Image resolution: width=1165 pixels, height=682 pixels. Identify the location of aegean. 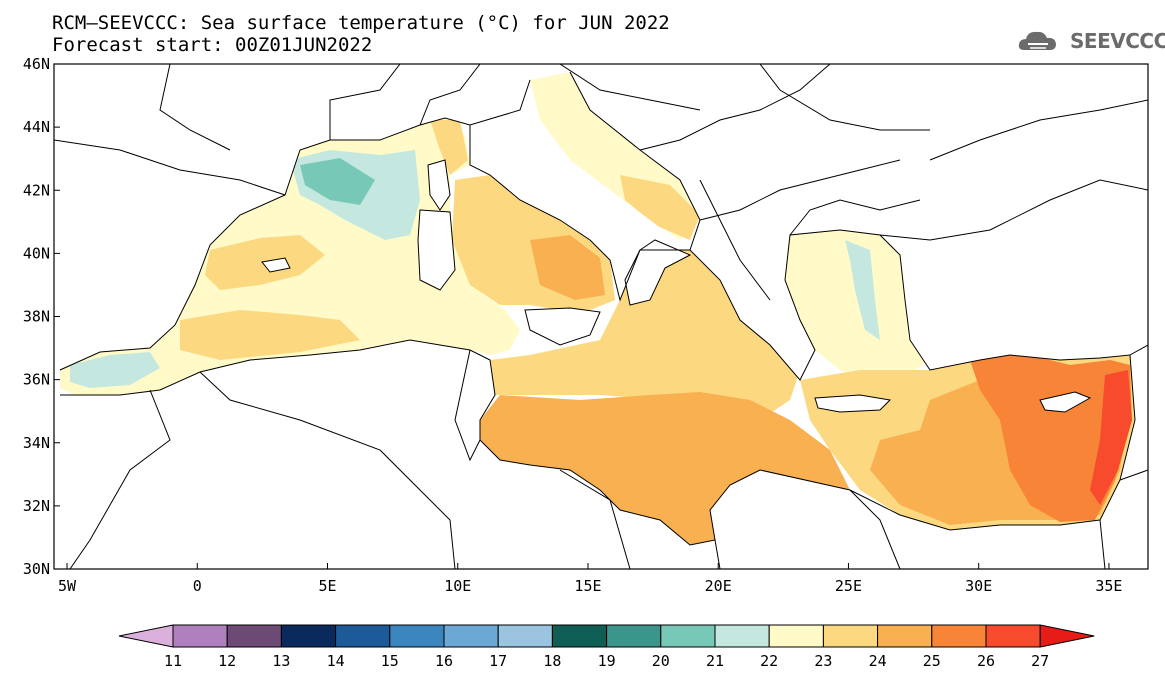
(857, 305).